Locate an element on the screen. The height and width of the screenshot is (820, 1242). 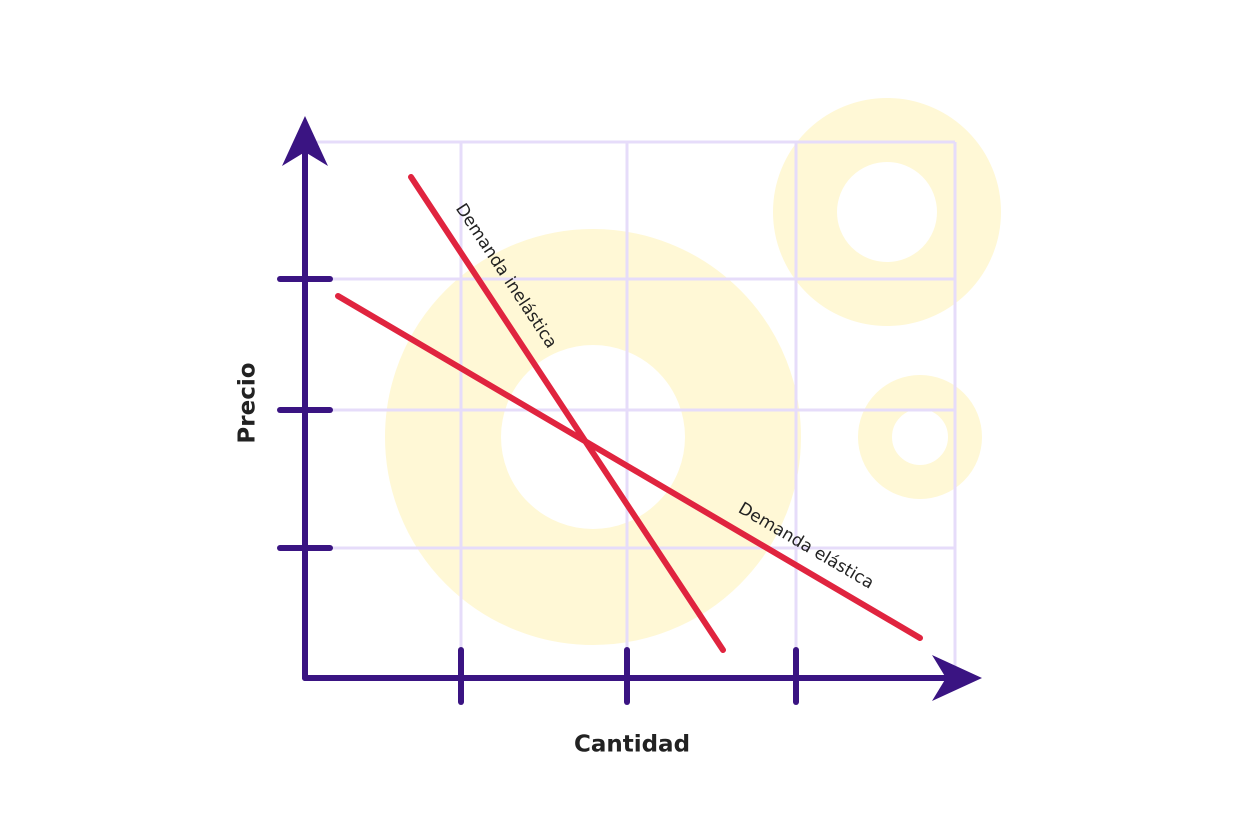
inelastic-curve is located at coordinates (567, 413).